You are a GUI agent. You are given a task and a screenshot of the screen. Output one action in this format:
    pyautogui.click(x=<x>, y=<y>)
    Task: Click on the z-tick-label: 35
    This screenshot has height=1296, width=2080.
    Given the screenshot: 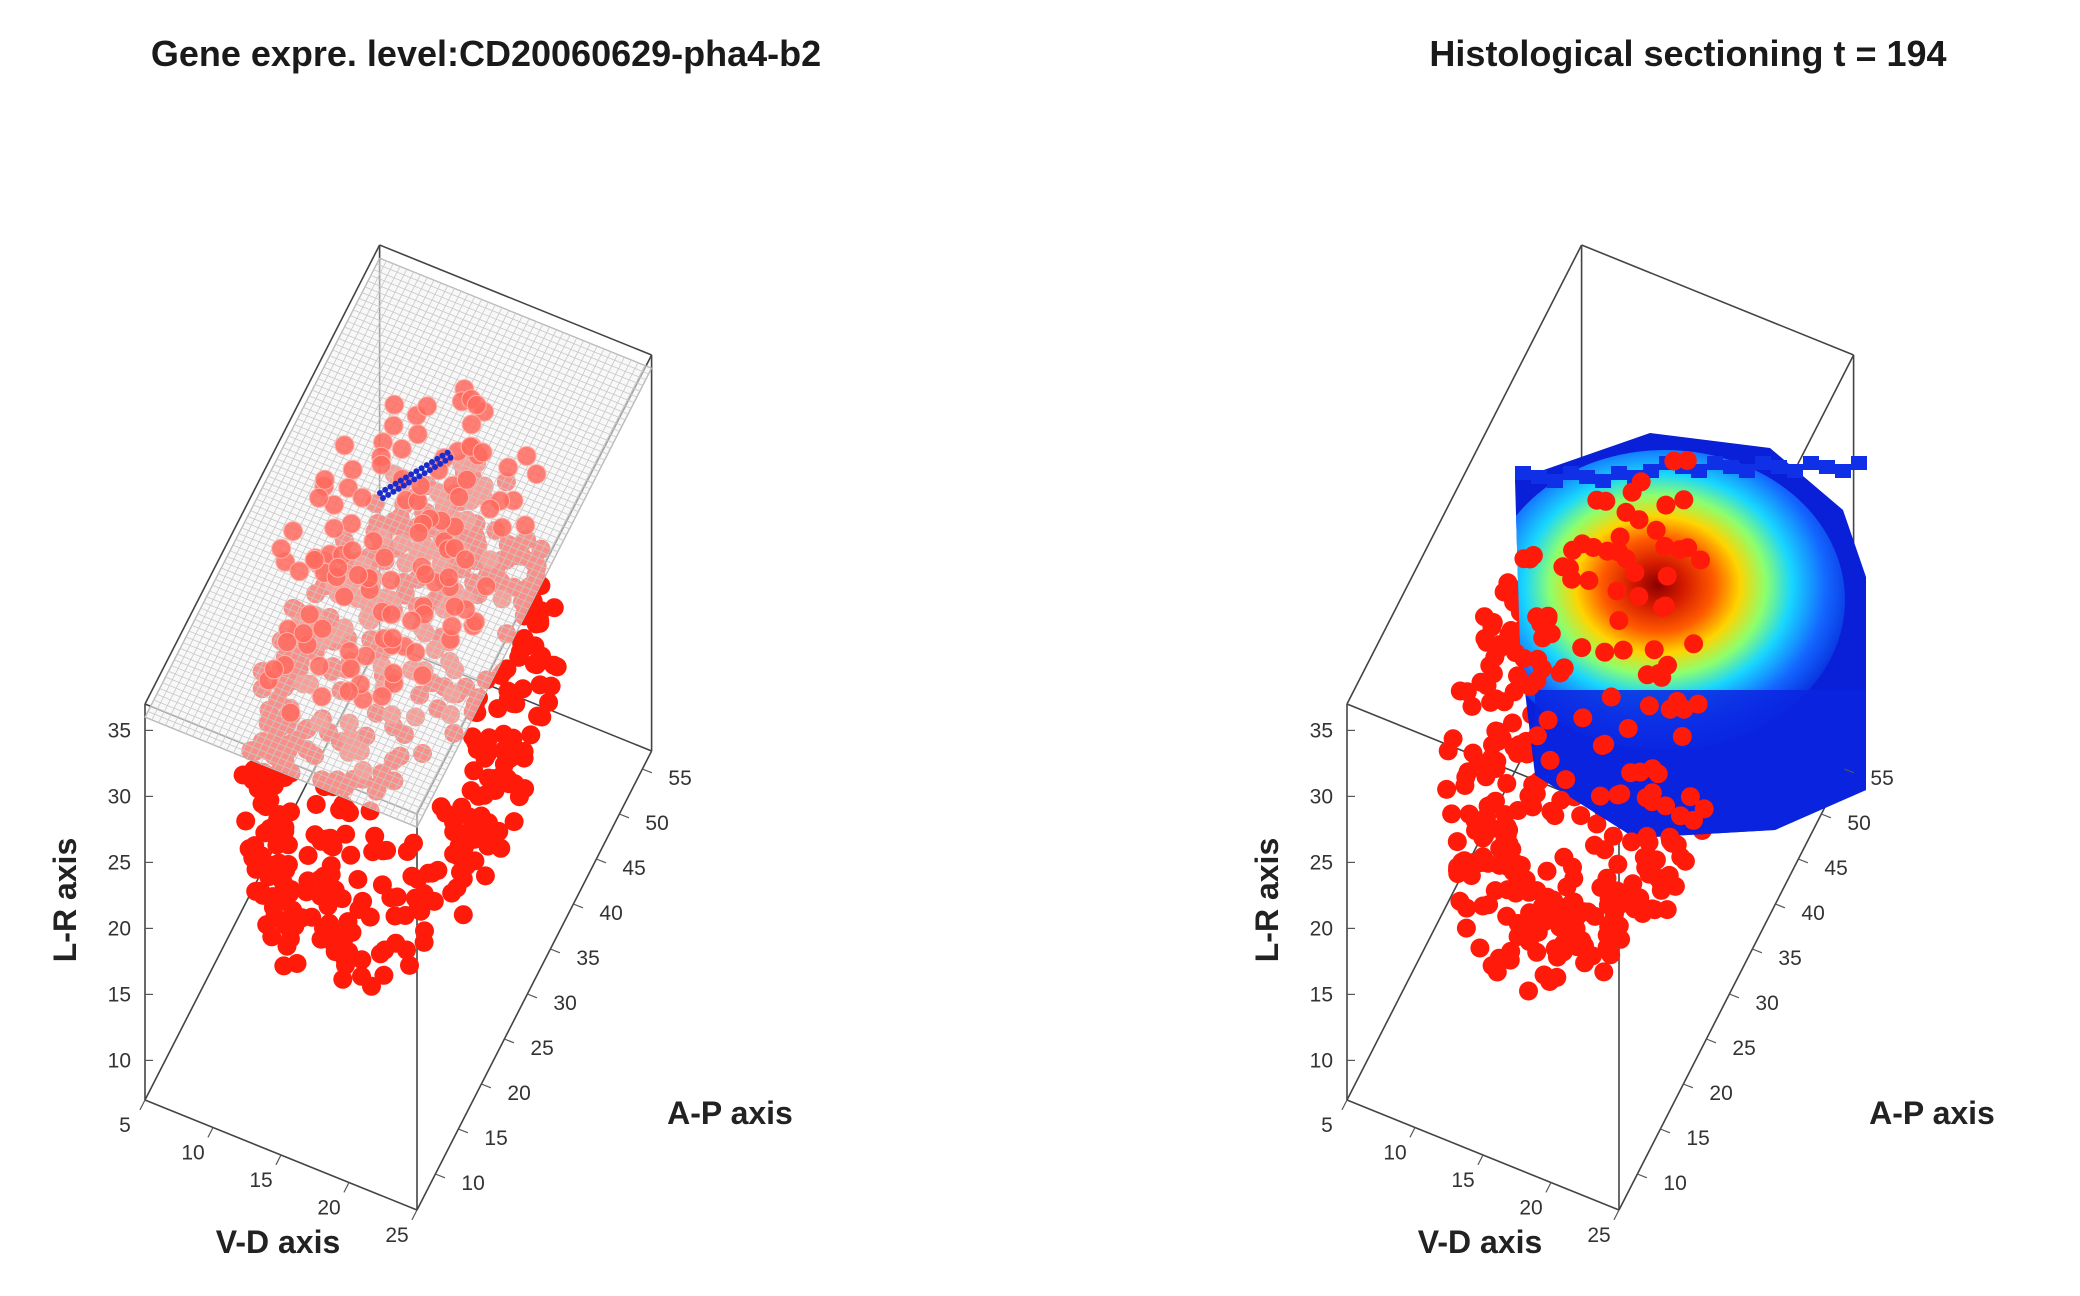 What is the action you would take?
    pyautogui.click(x=1321, y=730)
    